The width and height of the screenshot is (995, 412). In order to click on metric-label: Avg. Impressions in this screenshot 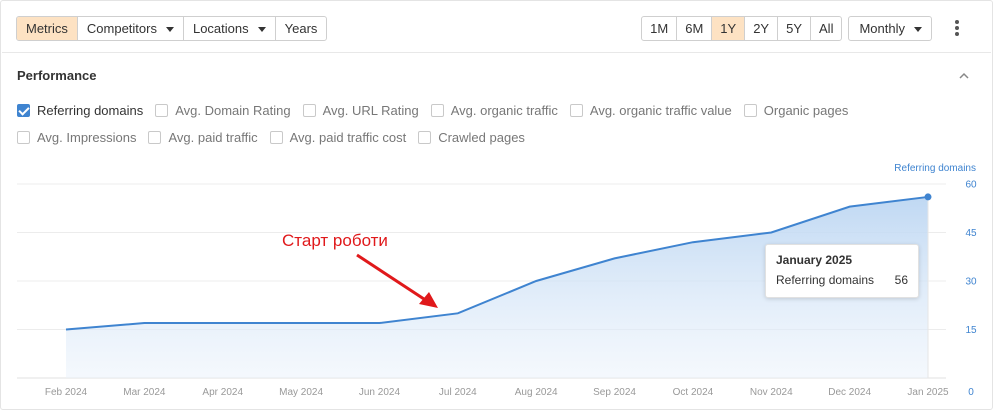, I will do `click(87, 137)`.